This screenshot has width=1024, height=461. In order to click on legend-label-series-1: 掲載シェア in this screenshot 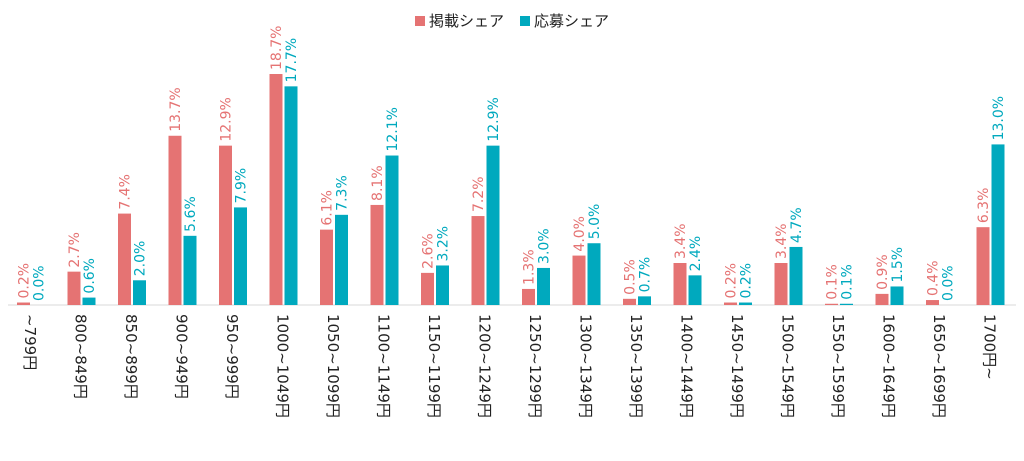, I will do `click(466, 21)`.